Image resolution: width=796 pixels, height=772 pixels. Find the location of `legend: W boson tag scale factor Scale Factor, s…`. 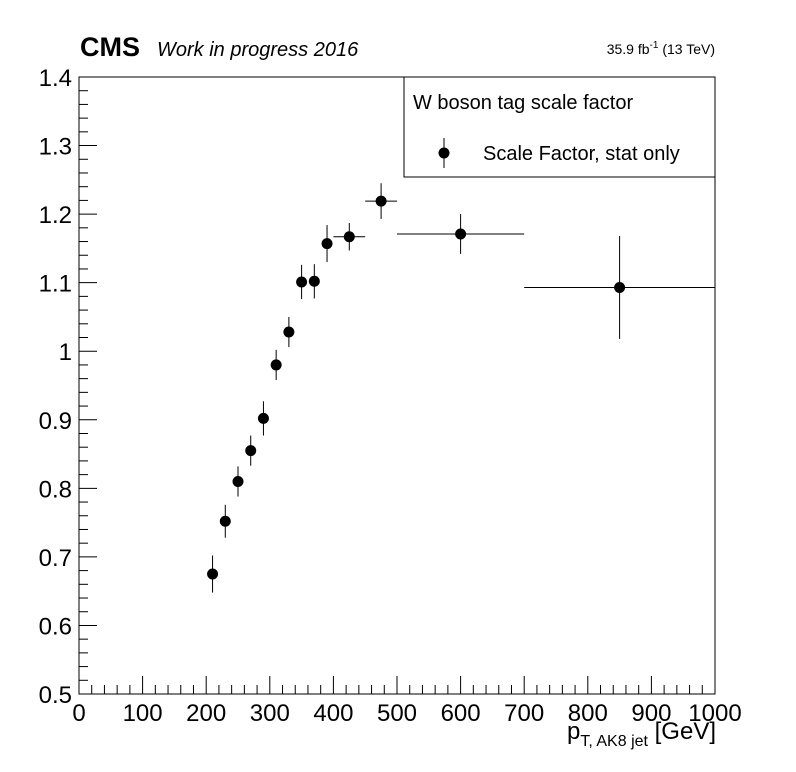

legend: W boson tag scale factor Scale Factor, s… is located at coordinates (559, 127).